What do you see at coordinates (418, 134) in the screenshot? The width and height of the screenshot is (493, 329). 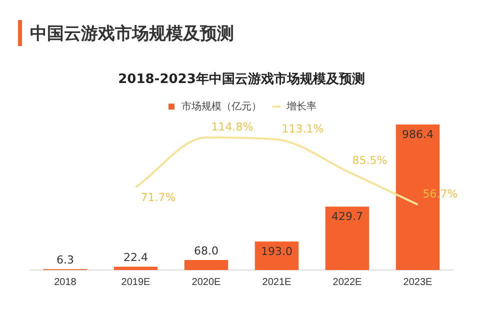 I see `data-label: 986.4` at bounding box center [418, 134].